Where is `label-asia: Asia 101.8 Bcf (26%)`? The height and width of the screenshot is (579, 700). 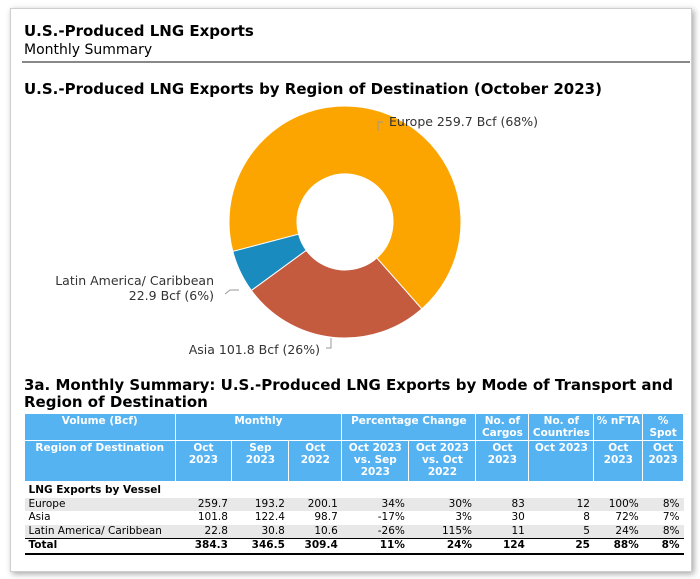 label-asia: Asia 101.8 Bcf (26%) is located at coordinates (254, 349).